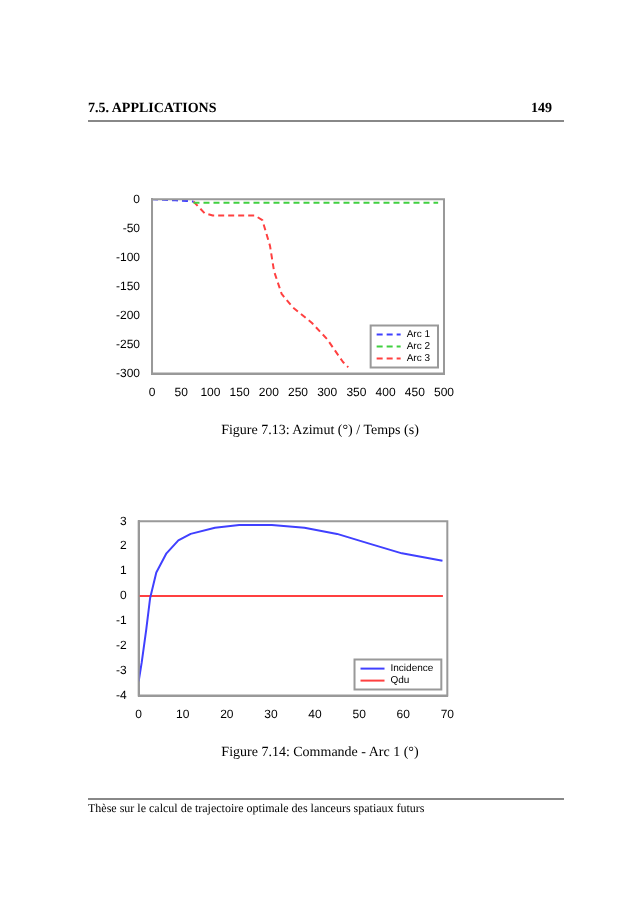 The image size is (640, 906). What do you see at coordinates (271, 284) in the screenshot?
I see `line-series` at bounding box center [271, 284].